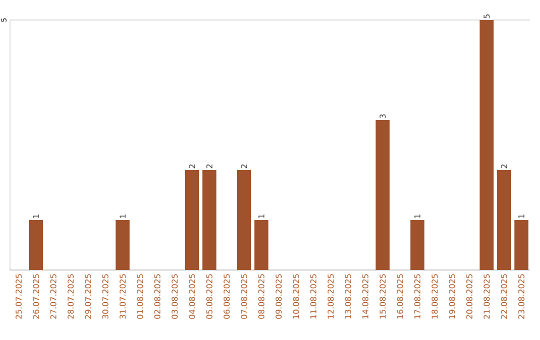  What do you see at coordinates (261, 296) in the screenshot?
I see `x-tick-label: 08.08.2025` at bounding box center [261, 296].